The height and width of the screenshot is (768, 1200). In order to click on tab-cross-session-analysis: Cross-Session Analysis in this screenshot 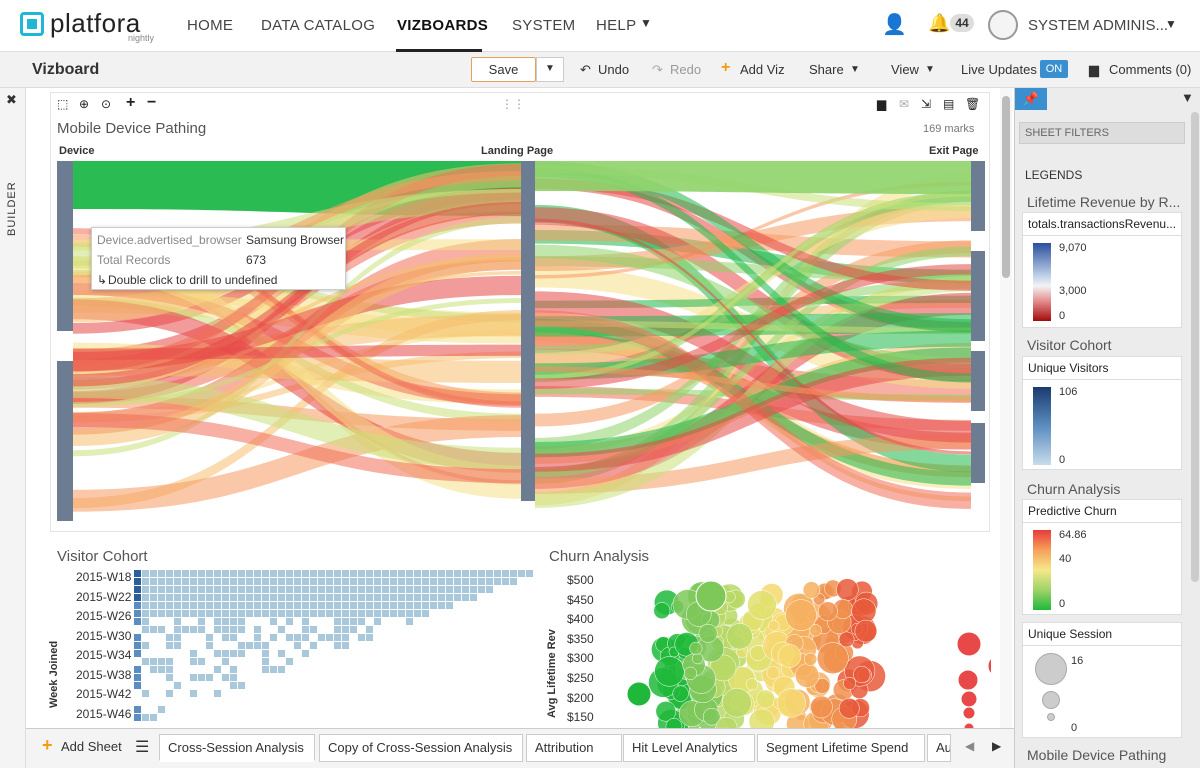, I will do `click(237, 748)`.